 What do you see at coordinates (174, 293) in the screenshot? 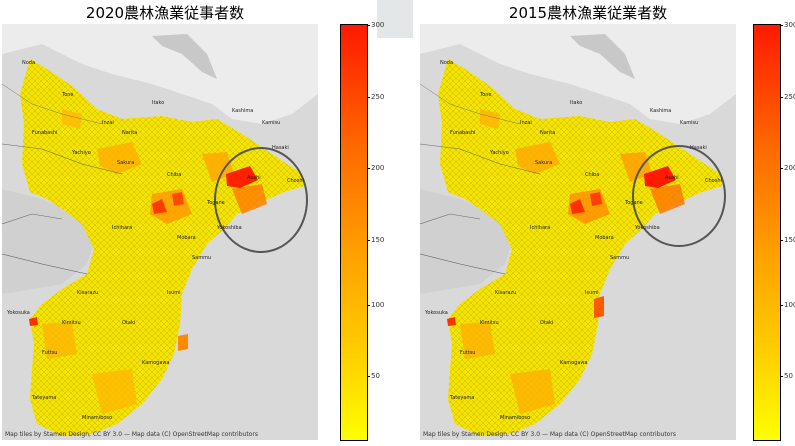
I see `place-label: Isumi` at bounding box center [174, 293].